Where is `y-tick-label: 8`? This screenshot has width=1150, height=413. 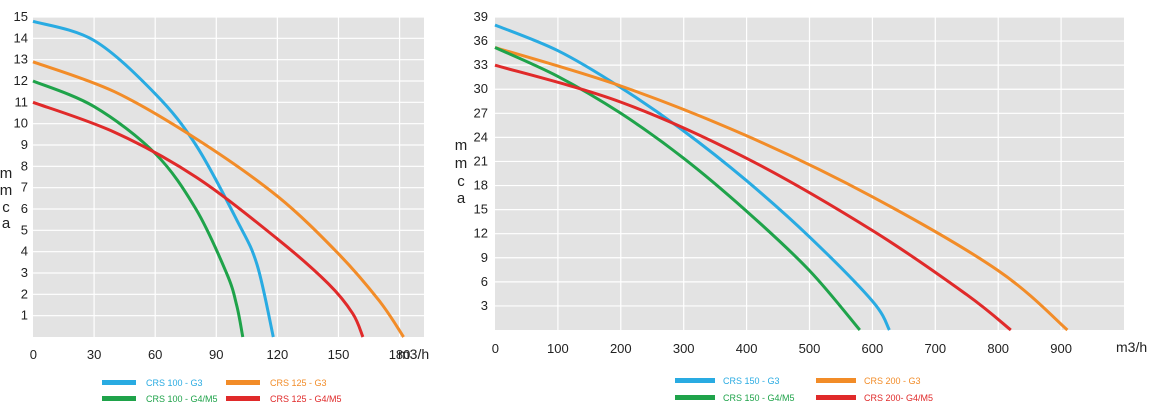
y-tick-label: 8 is located at coordinates (24, 165).